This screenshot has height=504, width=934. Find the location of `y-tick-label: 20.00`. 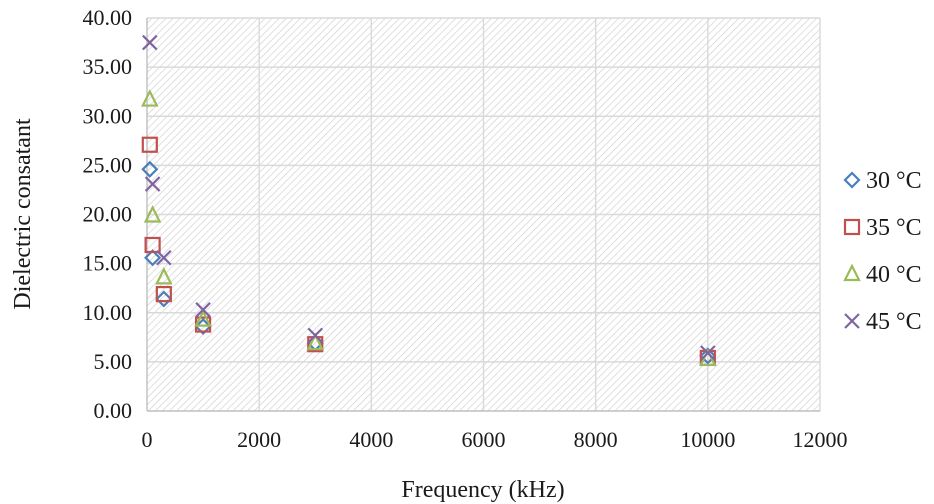

y-tick-label: 20.00 is located at coordinates (108, 214).